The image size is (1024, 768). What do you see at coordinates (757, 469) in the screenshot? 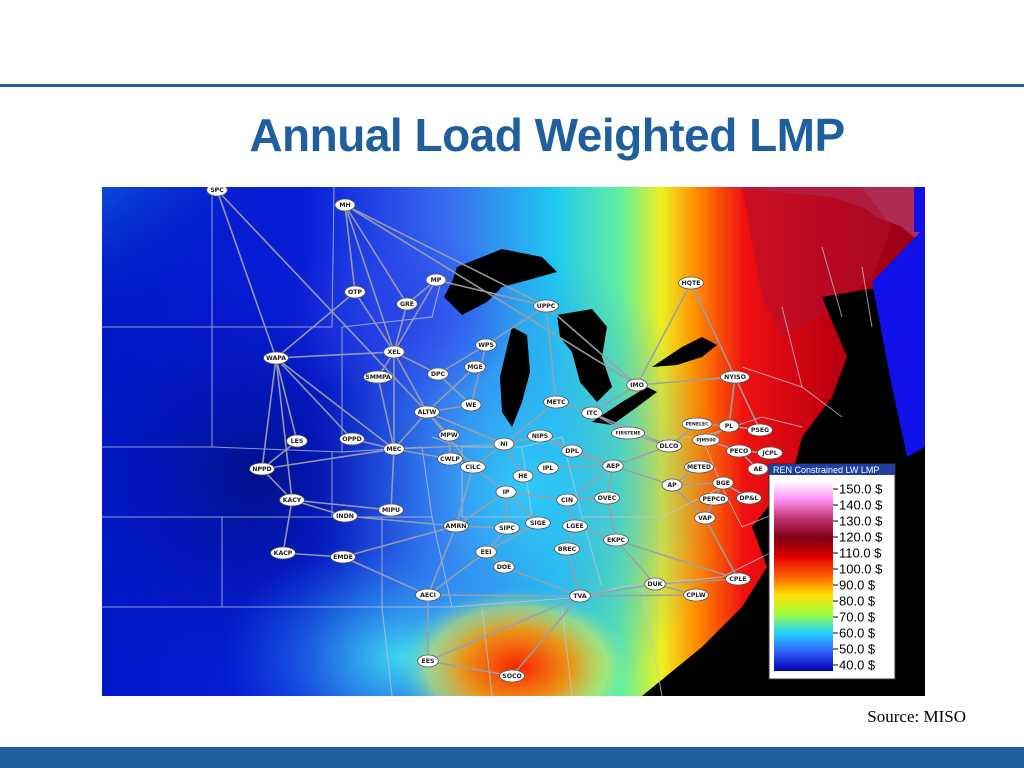
I see `node-label: AE` at bounding box center [757, 469].